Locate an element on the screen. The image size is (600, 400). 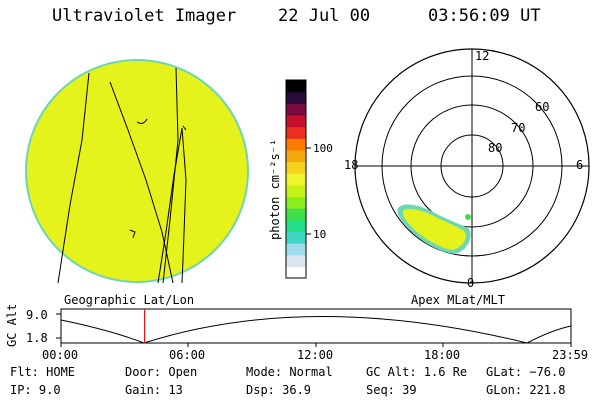
observation-time: 03:56:09 UT is located at coordinates (484, 16).